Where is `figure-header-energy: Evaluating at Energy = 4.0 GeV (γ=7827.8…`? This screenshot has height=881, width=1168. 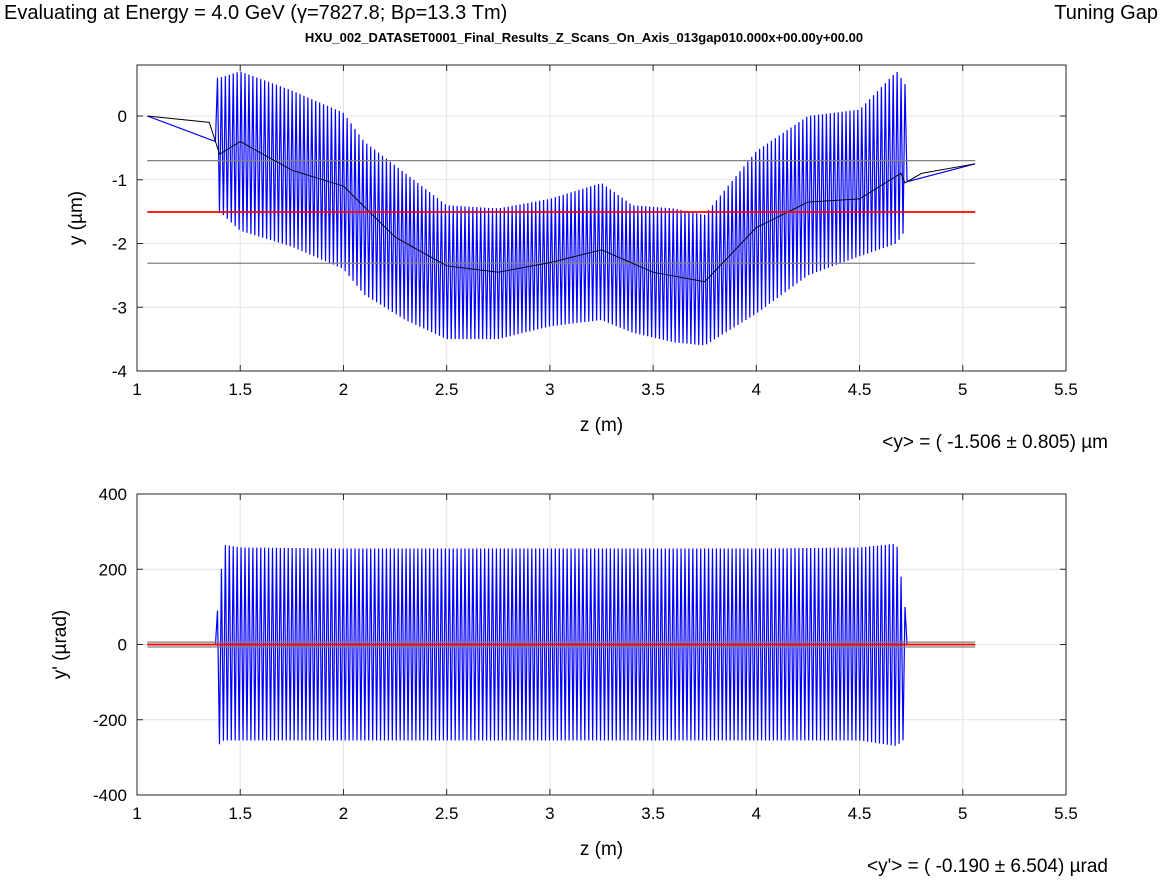
figure-header-energy: Evaluating at Energy = 4.0 GeV (γ=7827.8… is located at coordinates (256, 13).